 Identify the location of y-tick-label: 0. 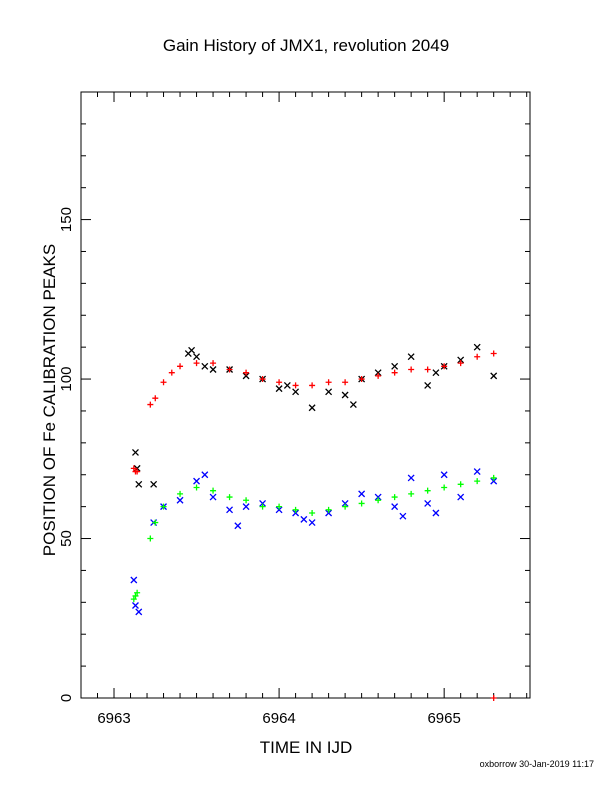
(66, 698).